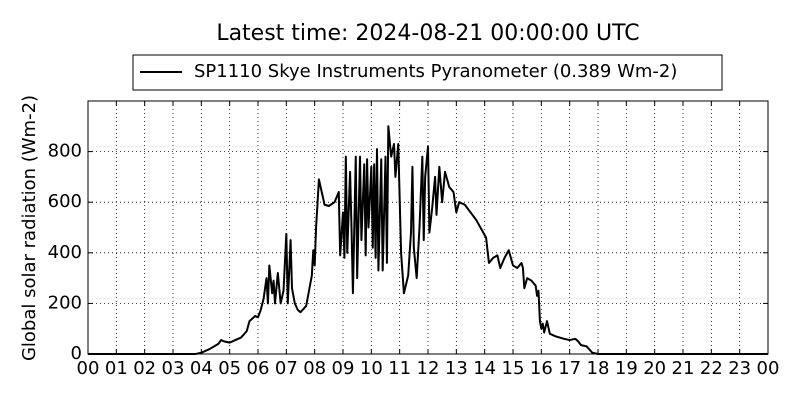 The image size is (800, 404). What do you see at coordinates (598, 368) in the screenshot?
I see `x-tick-label: 18` at bounding box center [598, 368].